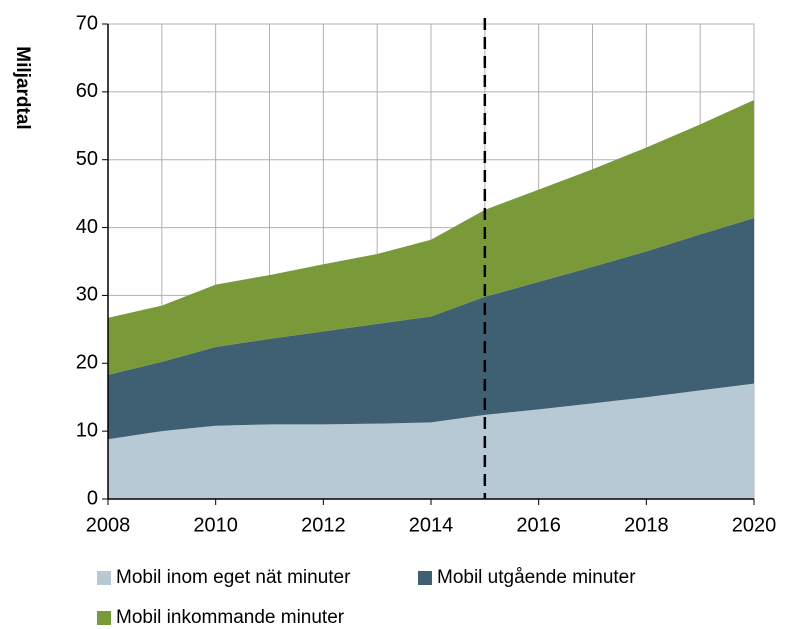 The image size is (787, 629). I want to click on y-tick-label: 40, so click(87, 227).